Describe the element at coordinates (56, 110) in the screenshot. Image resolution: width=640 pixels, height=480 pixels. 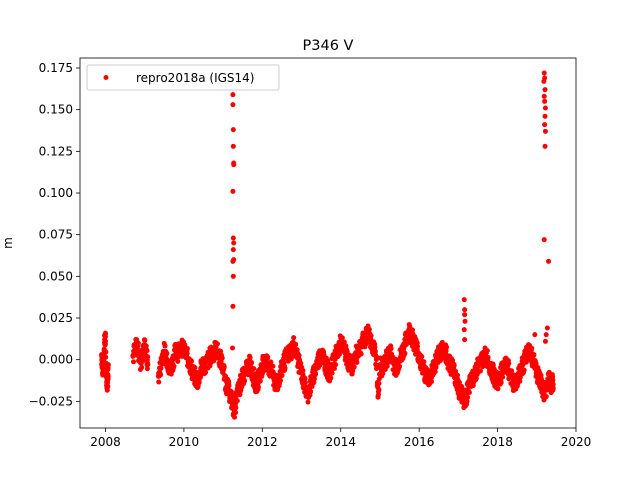
I see `y-tick-label: 0.150` at that location.